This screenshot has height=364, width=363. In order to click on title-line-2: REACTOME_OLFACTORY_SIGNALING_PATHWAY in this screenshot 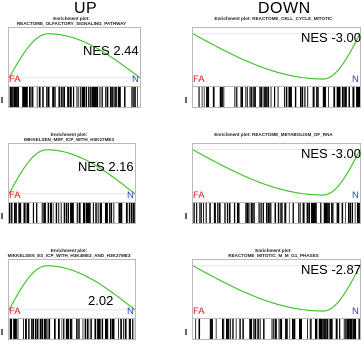, I will do `click(71, 23)`.